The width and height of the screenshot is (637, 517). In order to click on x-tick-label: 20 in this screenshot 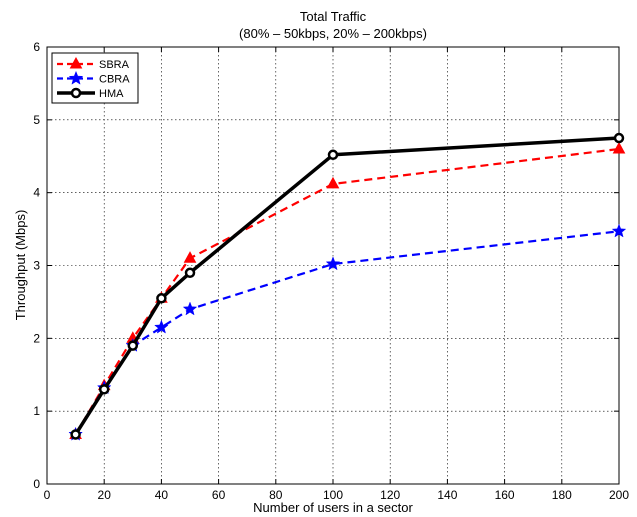, I will do `click(105, 495)`.